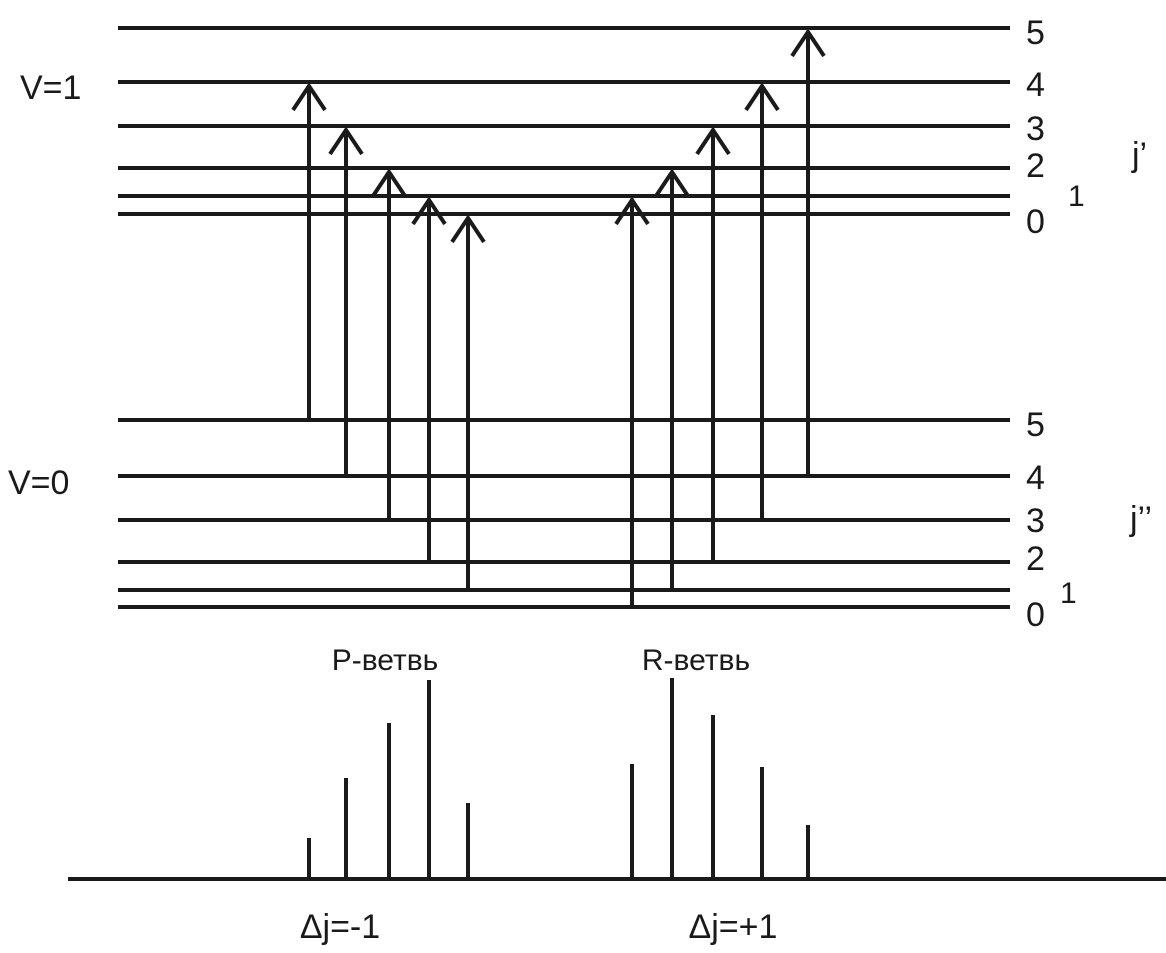 Image resolution: width=1166 pixels, height=953 pixels. Describe the element at coordinates (50, 88) in the screenshot. I see `upper-state-label: V=1` at that location.